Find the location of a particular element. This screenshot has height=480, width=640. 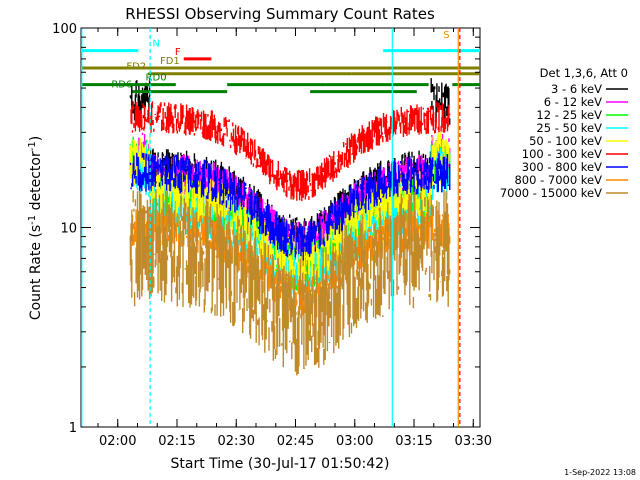

flag-label-f: F is located at coordinates (178, 52).